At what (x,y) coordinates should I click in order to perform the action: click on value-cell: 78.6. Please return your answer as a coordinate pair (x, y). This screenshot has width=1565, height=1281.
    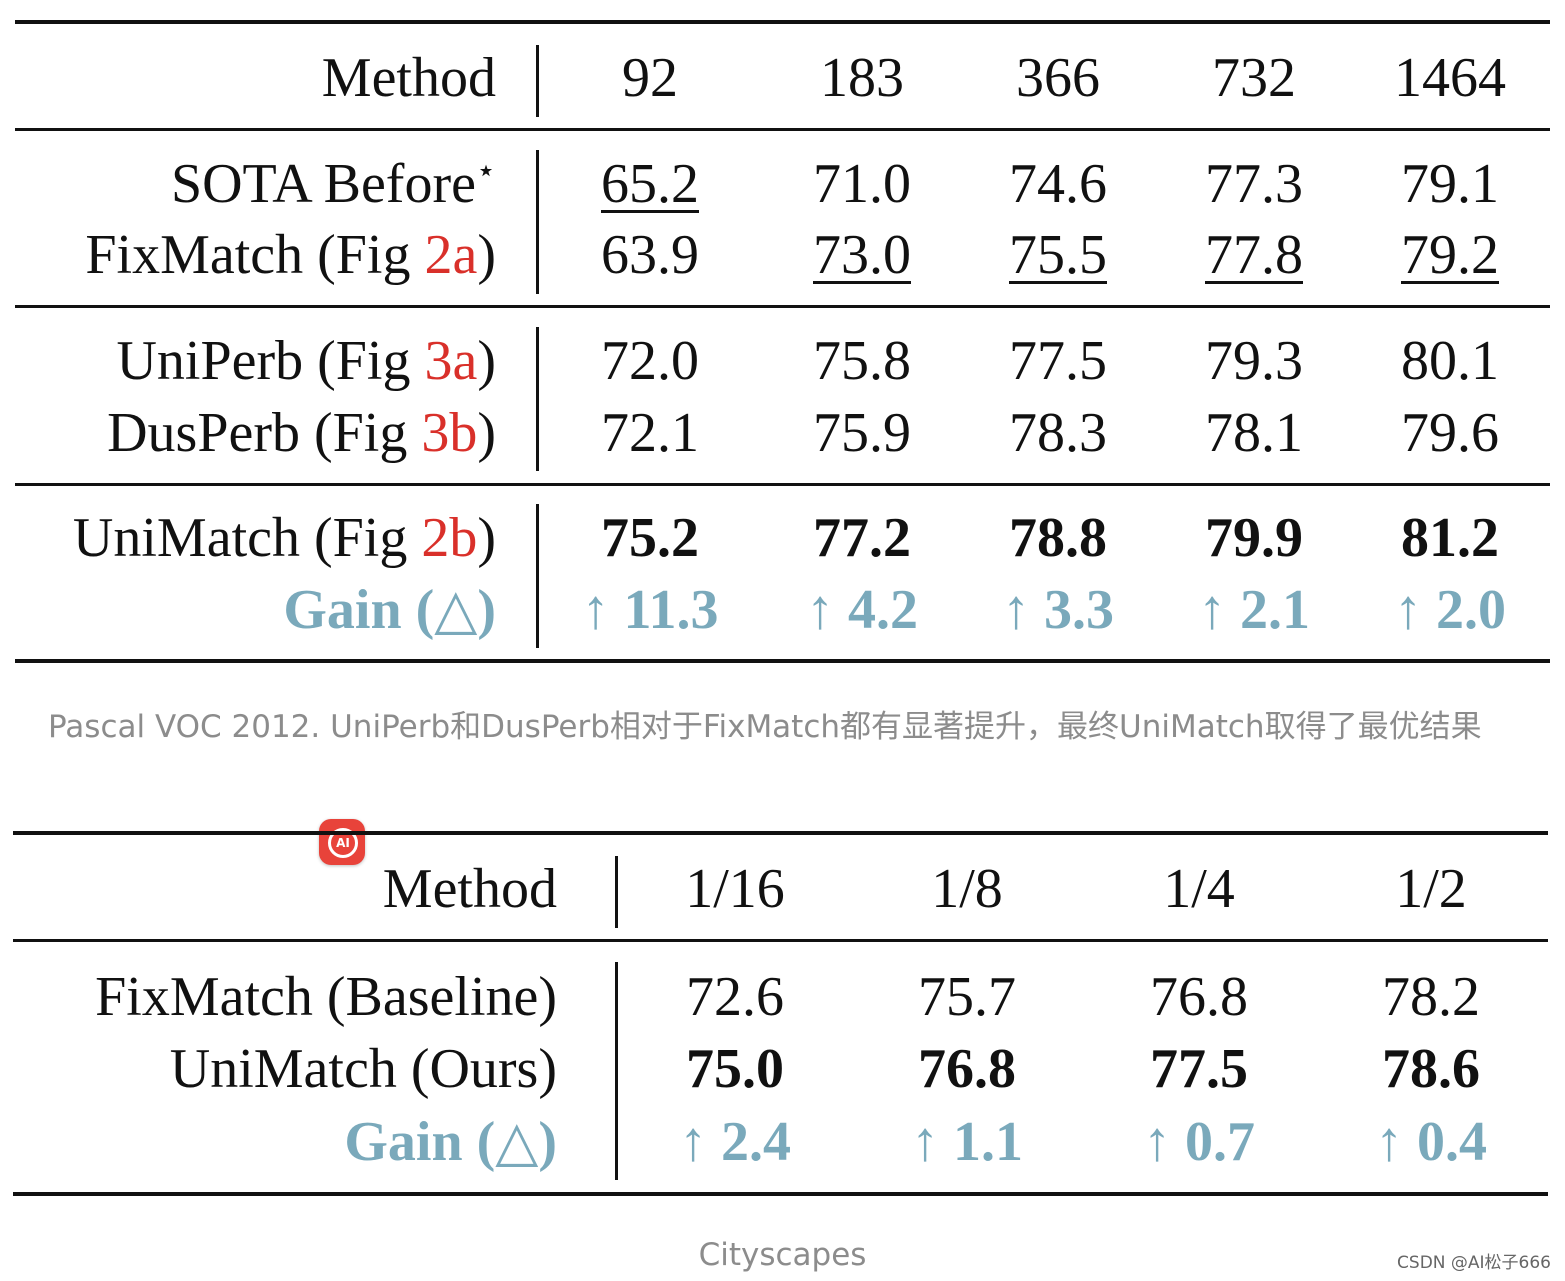
    Looking at the image, I should click on (1431, 1069).